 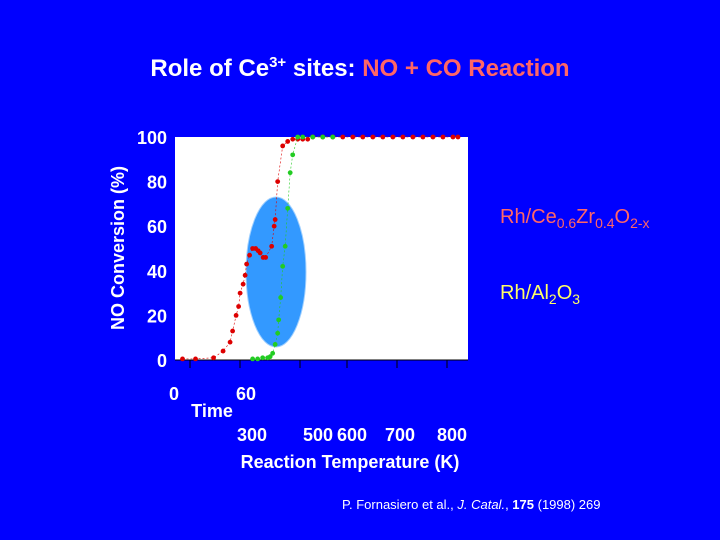 What do you see at coordinates (481, 504) in the screenshot?
I see `citation-journal: J. Catal.` at bounding box center [481, 504].